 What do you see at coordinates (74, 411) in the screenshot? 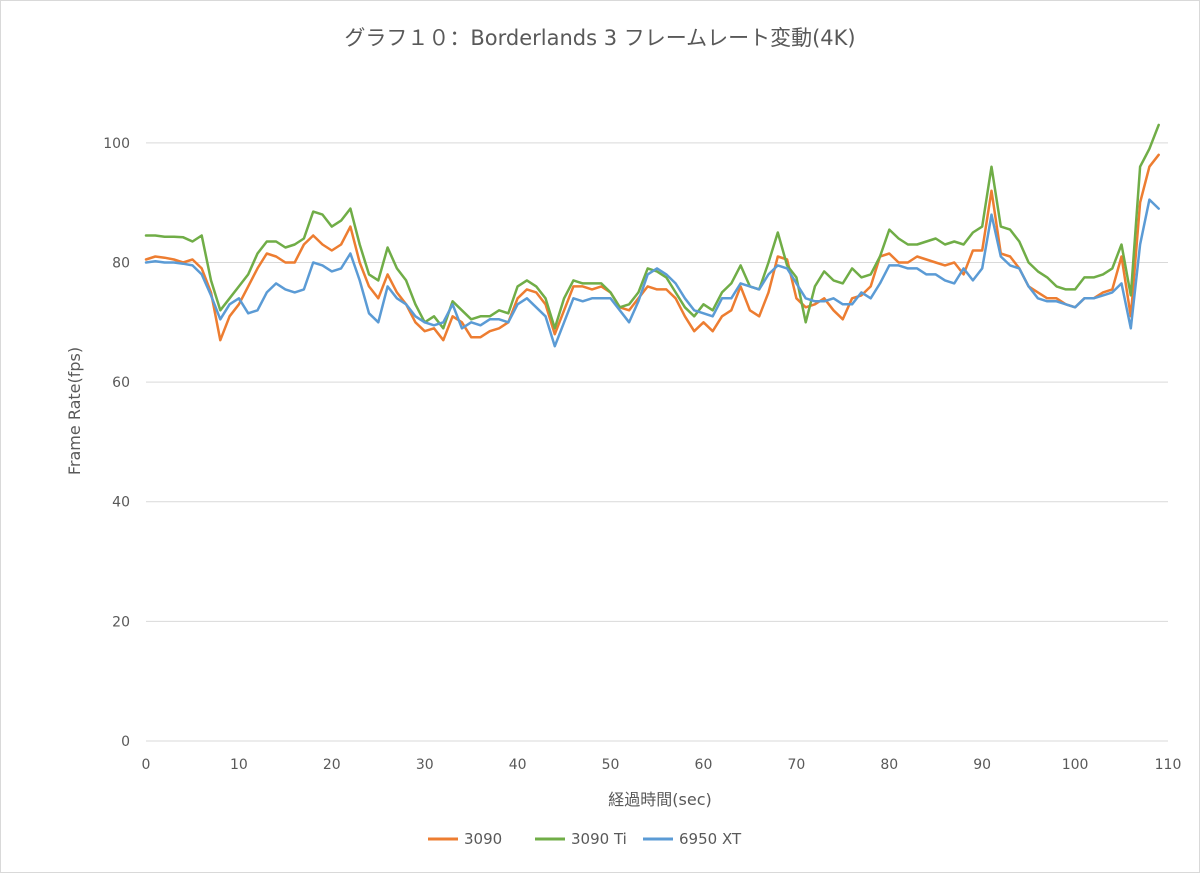
I see `y-axis-label: Frame Rate(fps)` at bounding box center [74, 411].